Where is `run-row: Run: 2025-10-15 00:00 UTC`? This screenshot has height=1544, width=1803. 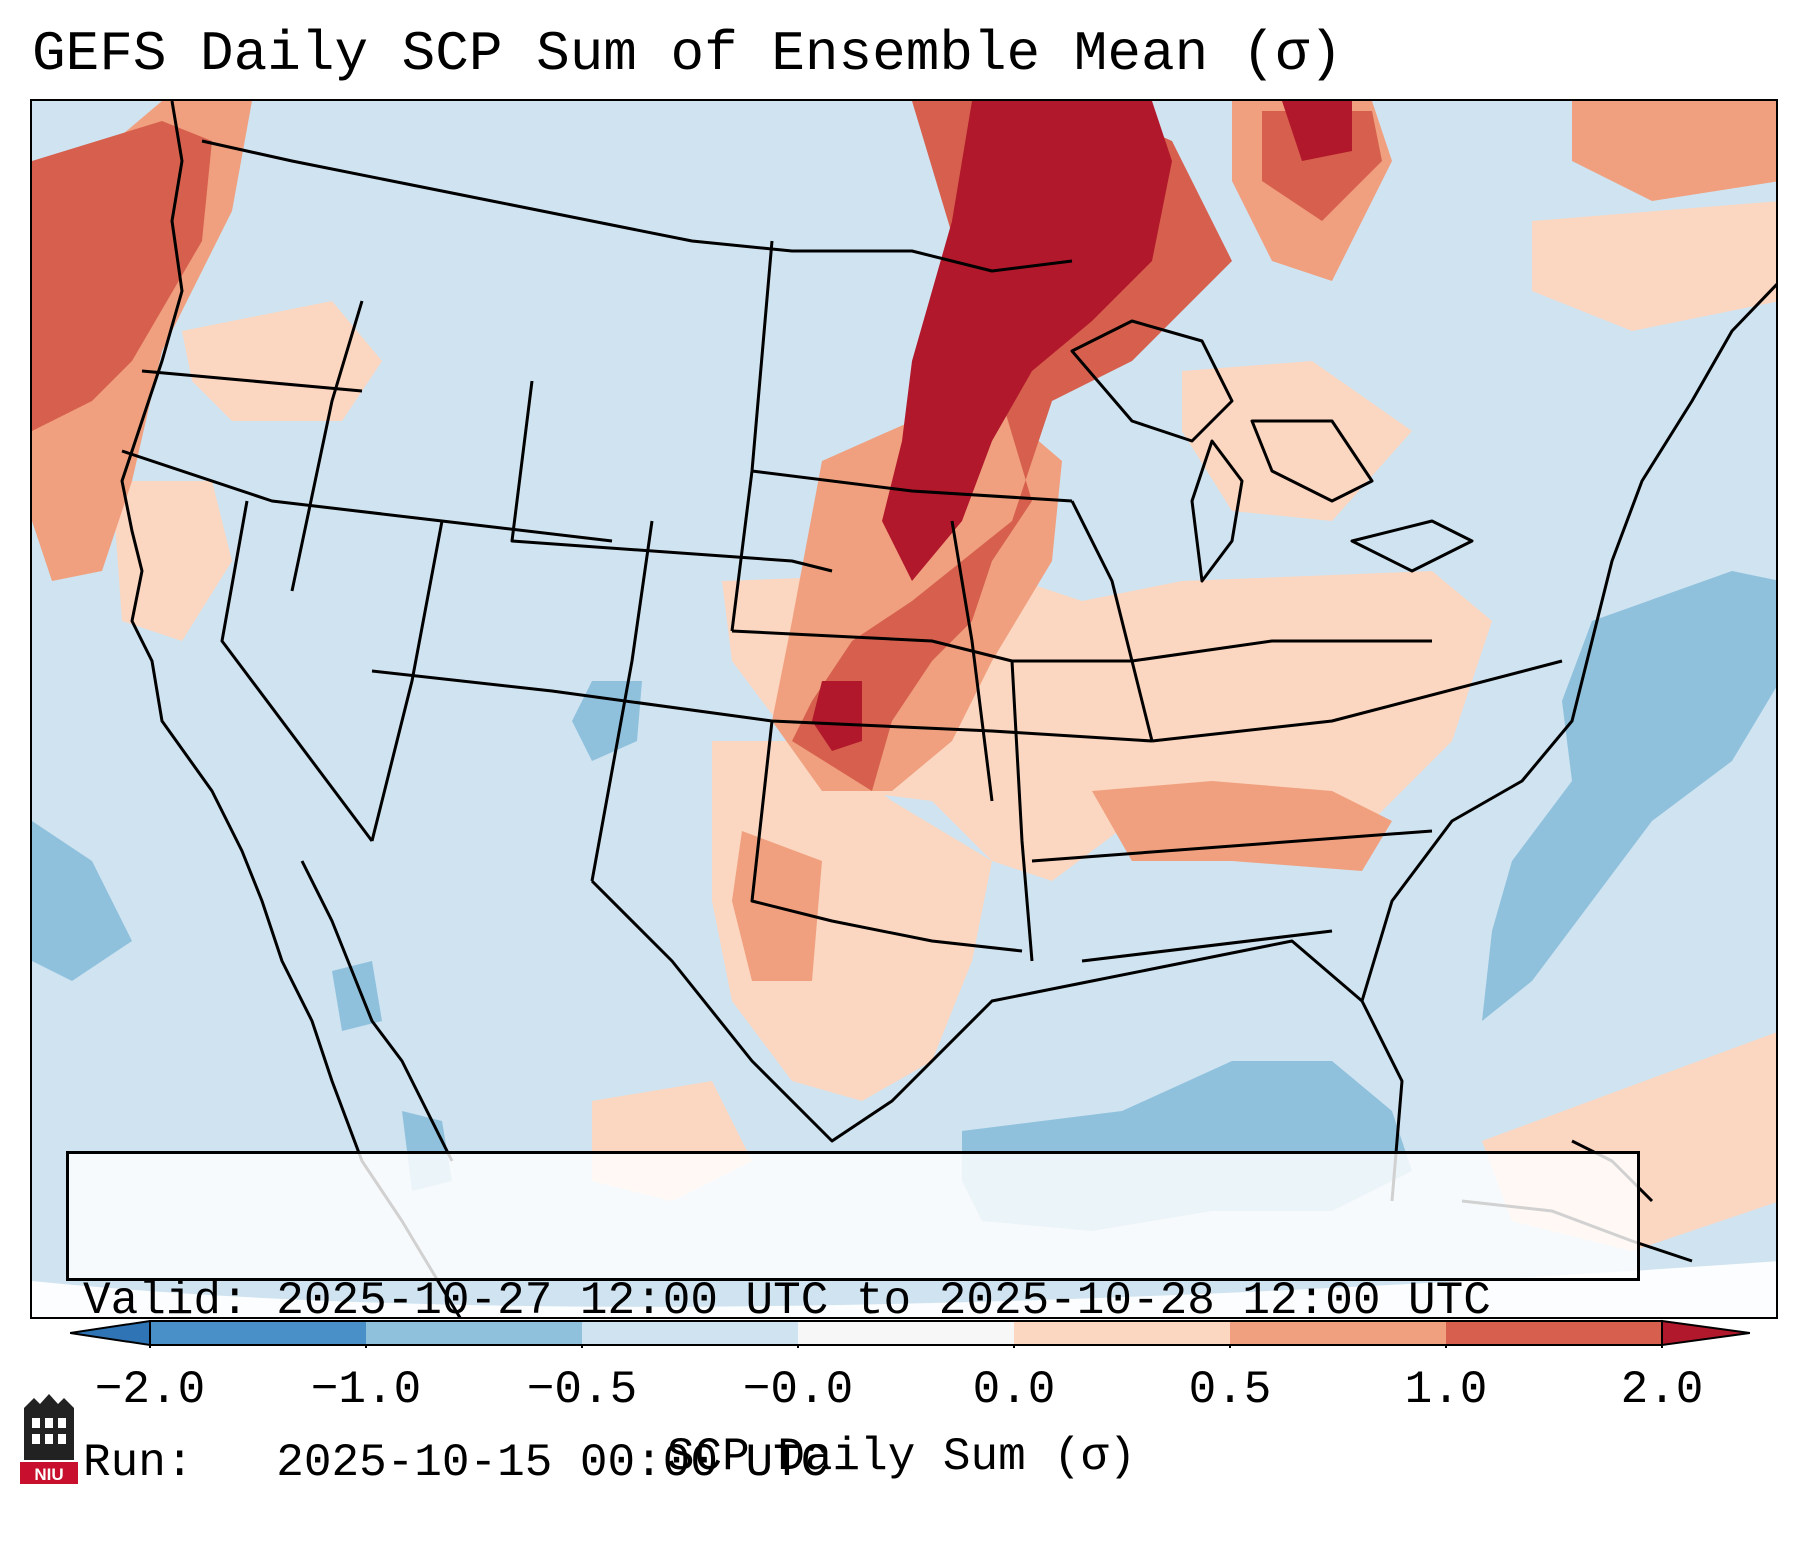 run-row: Run: 2025-10-15 00:00 UTC is located at coordinates (853, 1463).